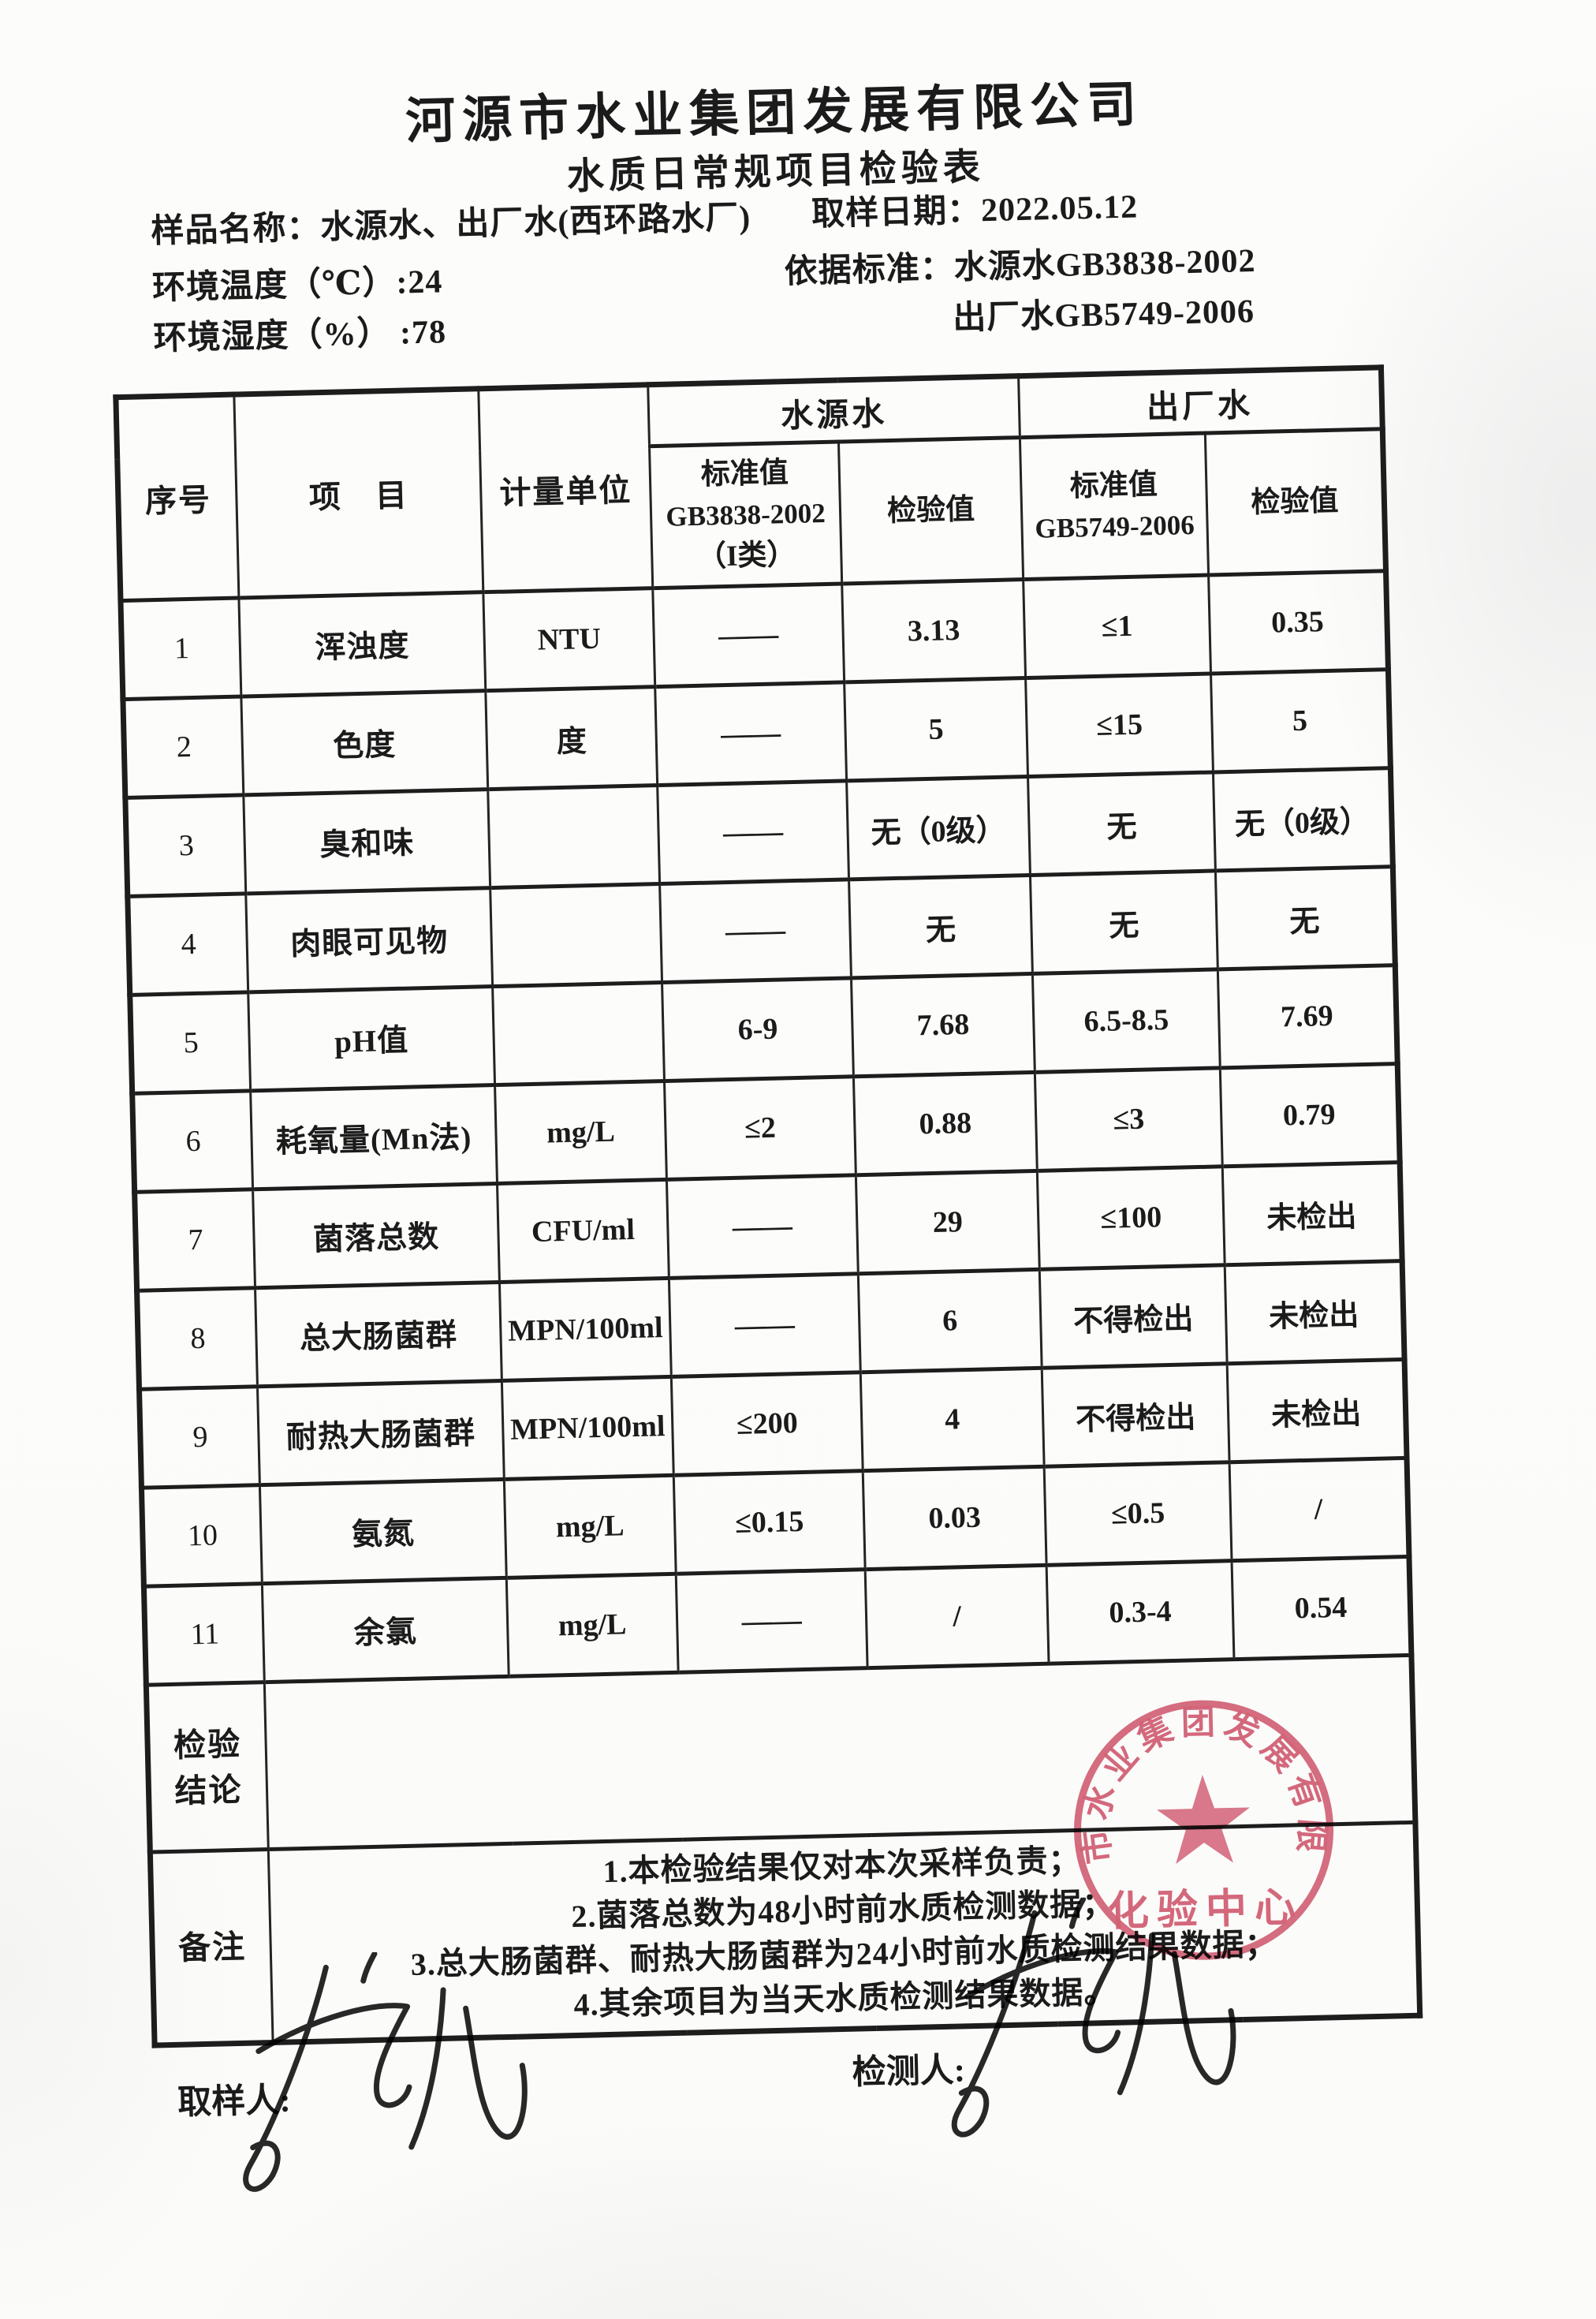 The width and height of the screenshot is (1596, 2319). Describe the element at coordinates (975, 211) in the screenshot. I see `sampling-date: 取样日期：2022.05.12` at that location.